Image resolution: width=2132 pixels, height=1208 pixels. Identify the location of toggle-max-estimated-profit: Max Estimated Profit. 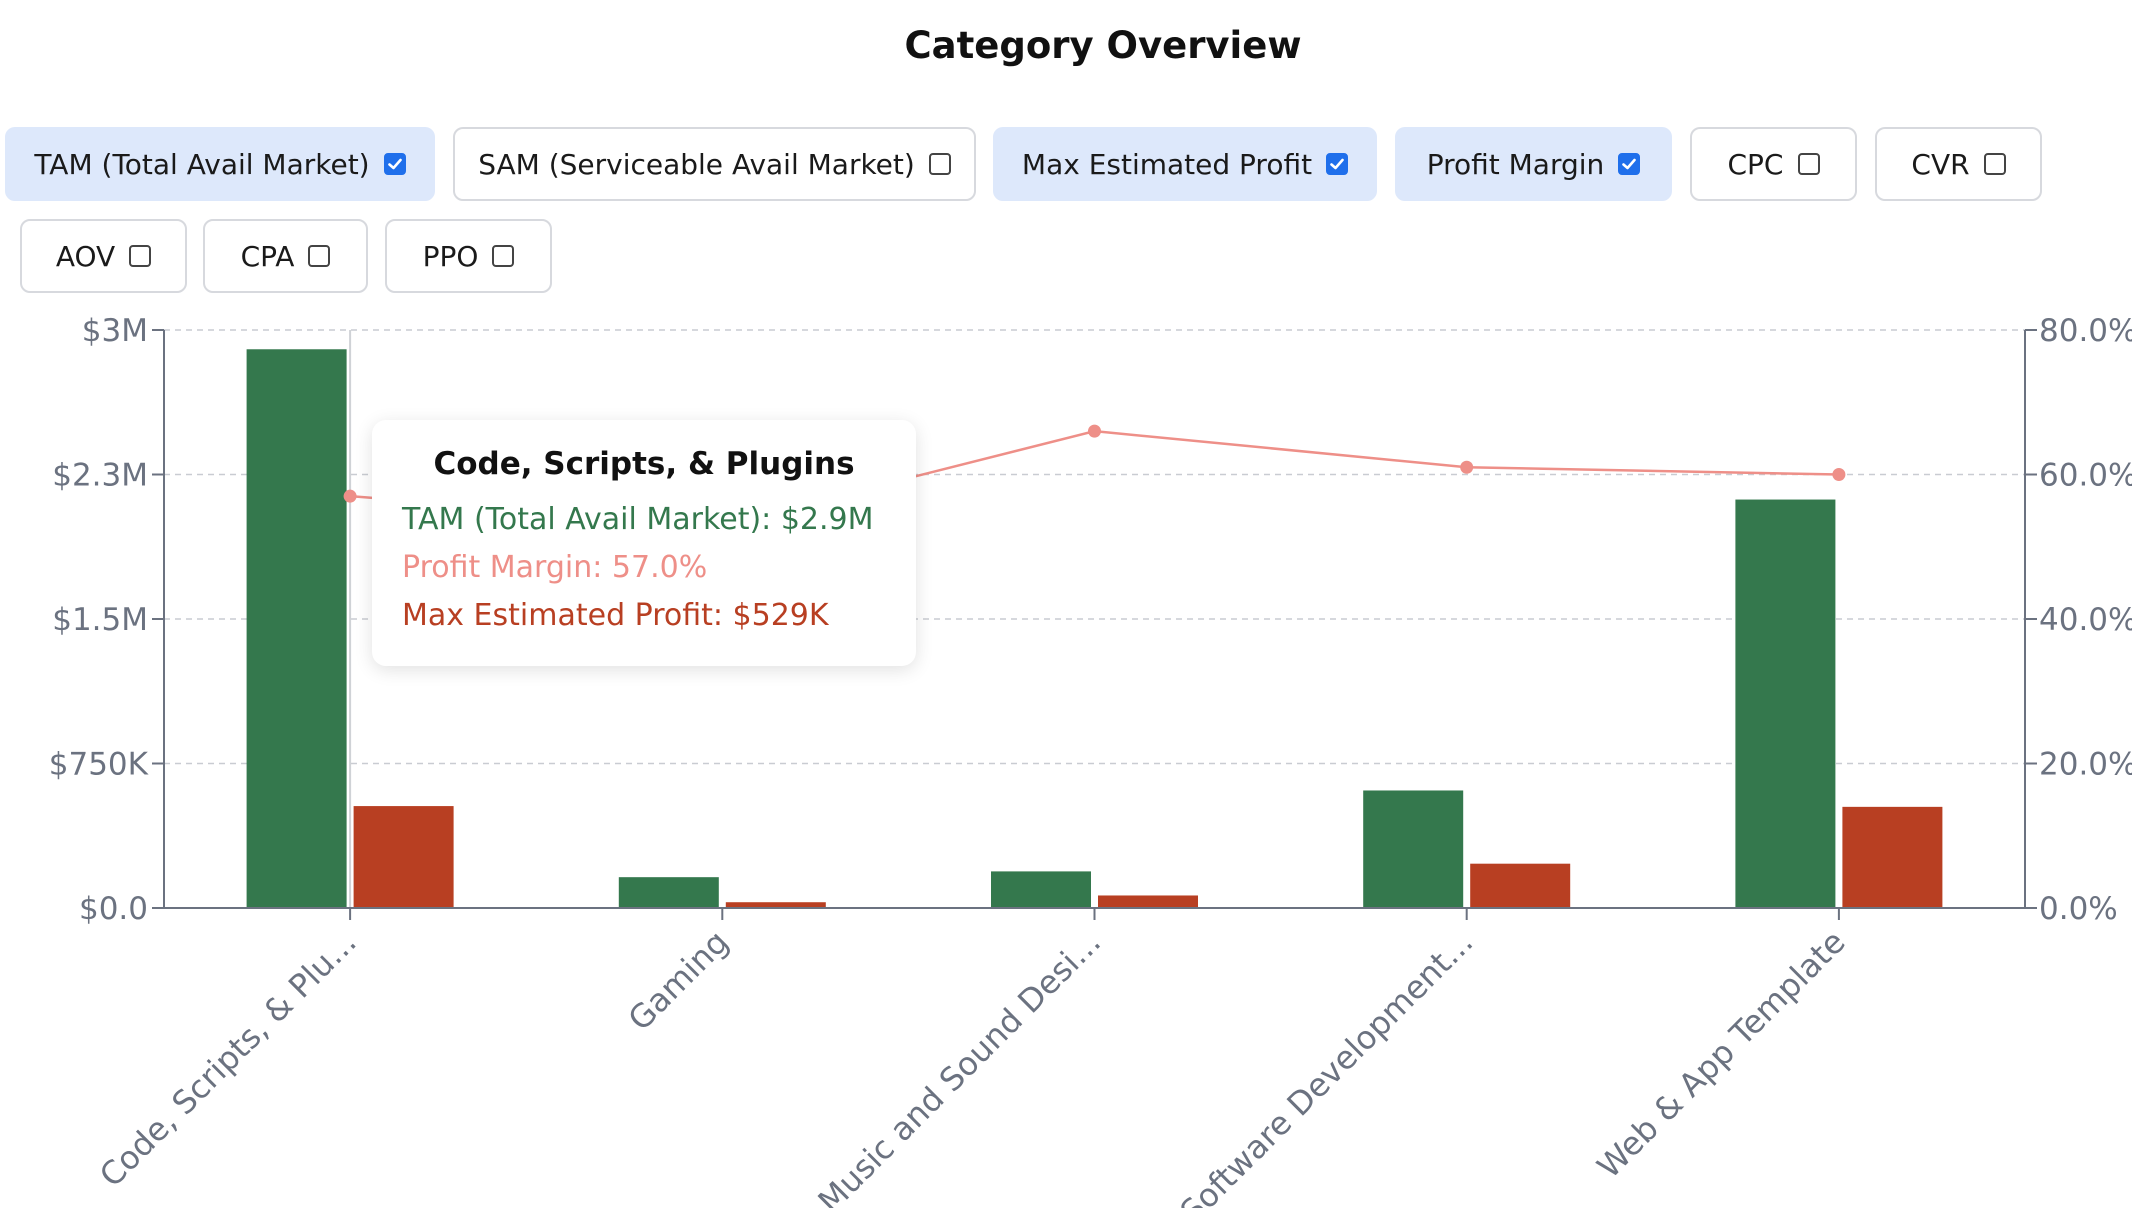
(1185, 164).